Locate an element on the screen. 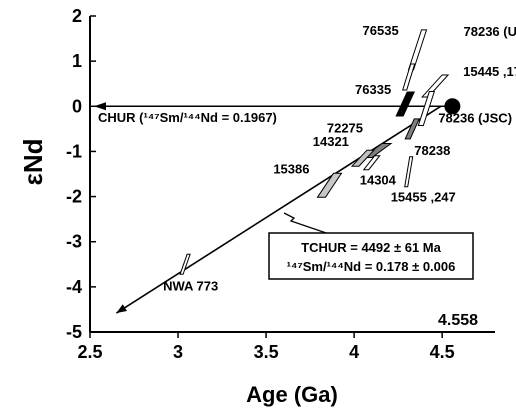 Image resolution: width=516 pixels, height=410 pixels. y-tick-label: -4 is located at coordinates (74, 287).